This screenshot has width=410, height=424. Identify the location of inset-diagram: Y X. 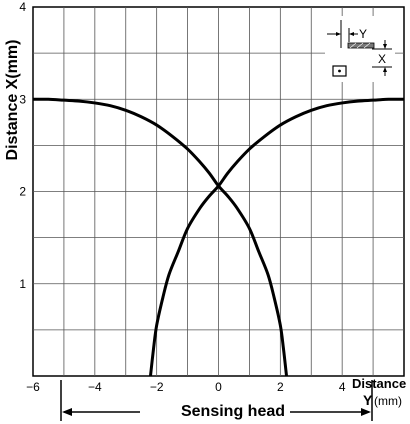
(360, 49).